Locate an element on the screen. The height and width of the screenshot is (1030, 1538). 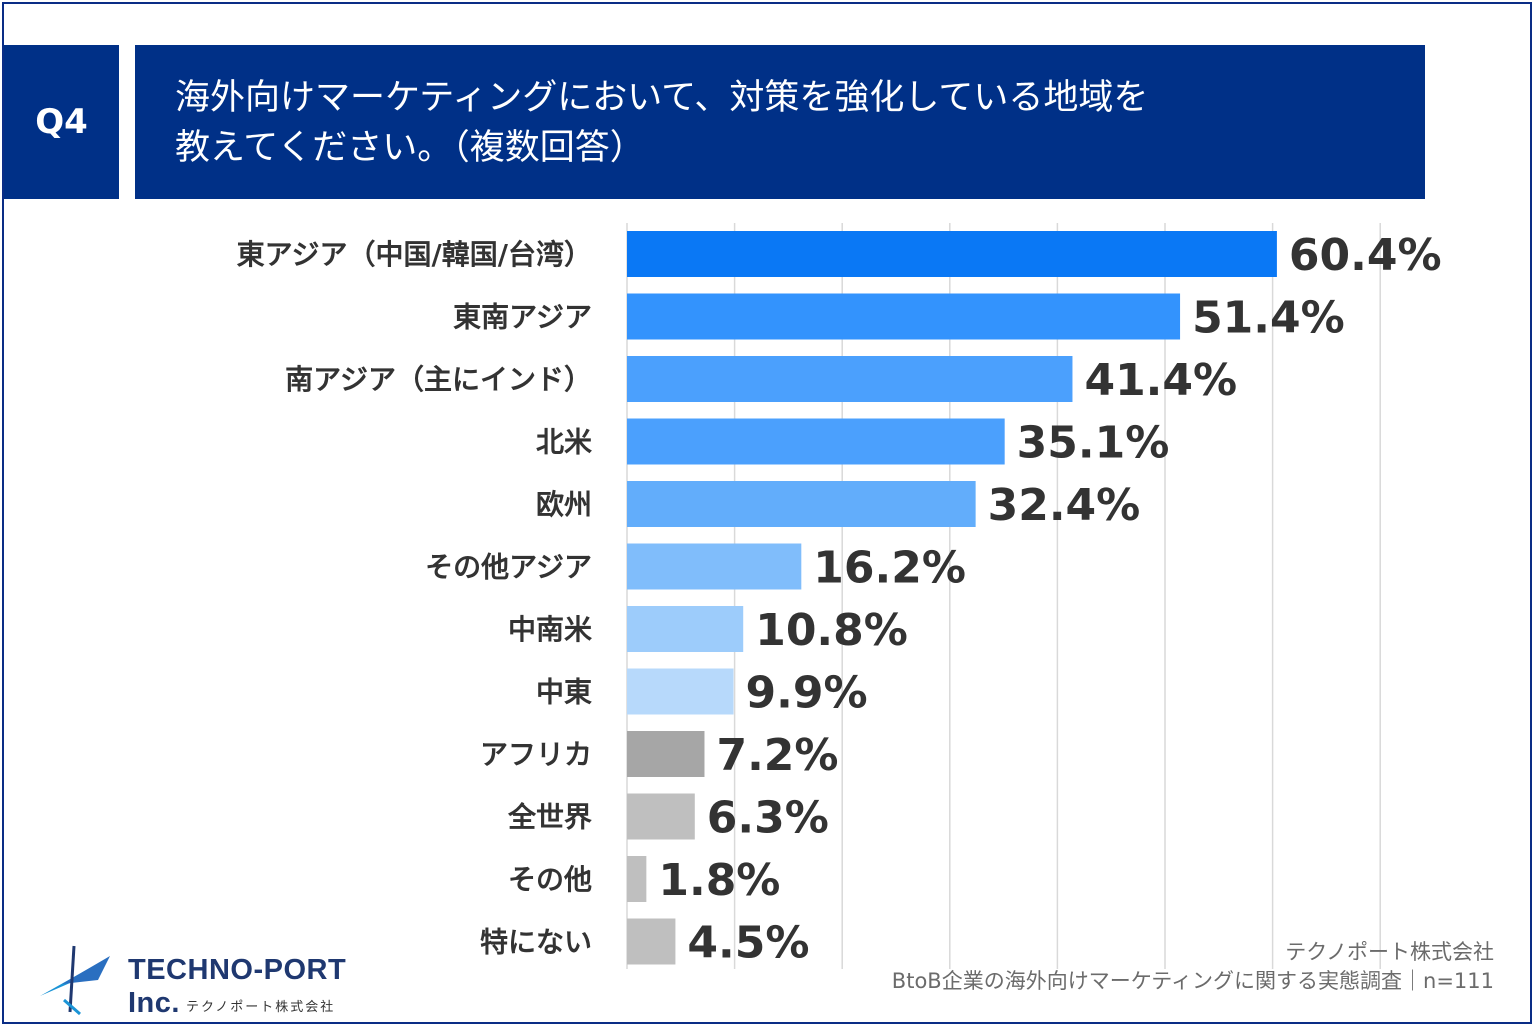
source-survey: BtoB企業の海外向けマーケティングに関する実態調査｜n=111 is located at coordinates (1192, 981).